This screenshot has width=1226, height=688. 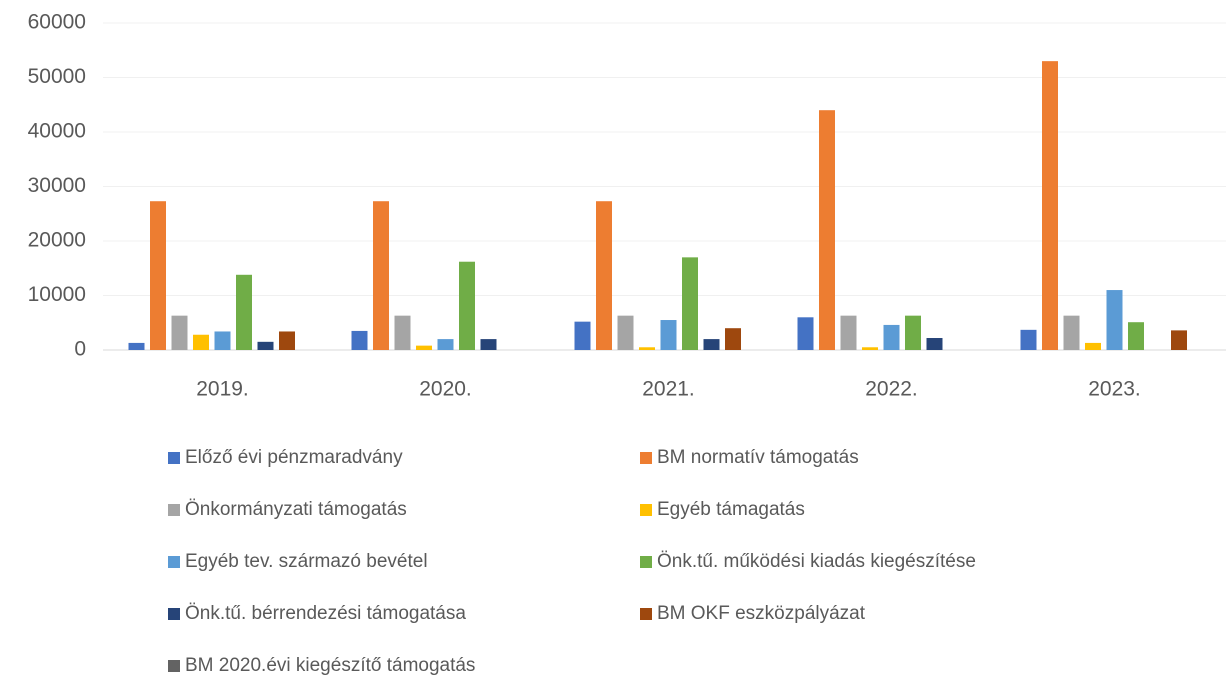 What do you see at coordinates (1114, 389) in the screenshot?
I see `x-tick-label: 2023.` at bounding box center [1114, 389].